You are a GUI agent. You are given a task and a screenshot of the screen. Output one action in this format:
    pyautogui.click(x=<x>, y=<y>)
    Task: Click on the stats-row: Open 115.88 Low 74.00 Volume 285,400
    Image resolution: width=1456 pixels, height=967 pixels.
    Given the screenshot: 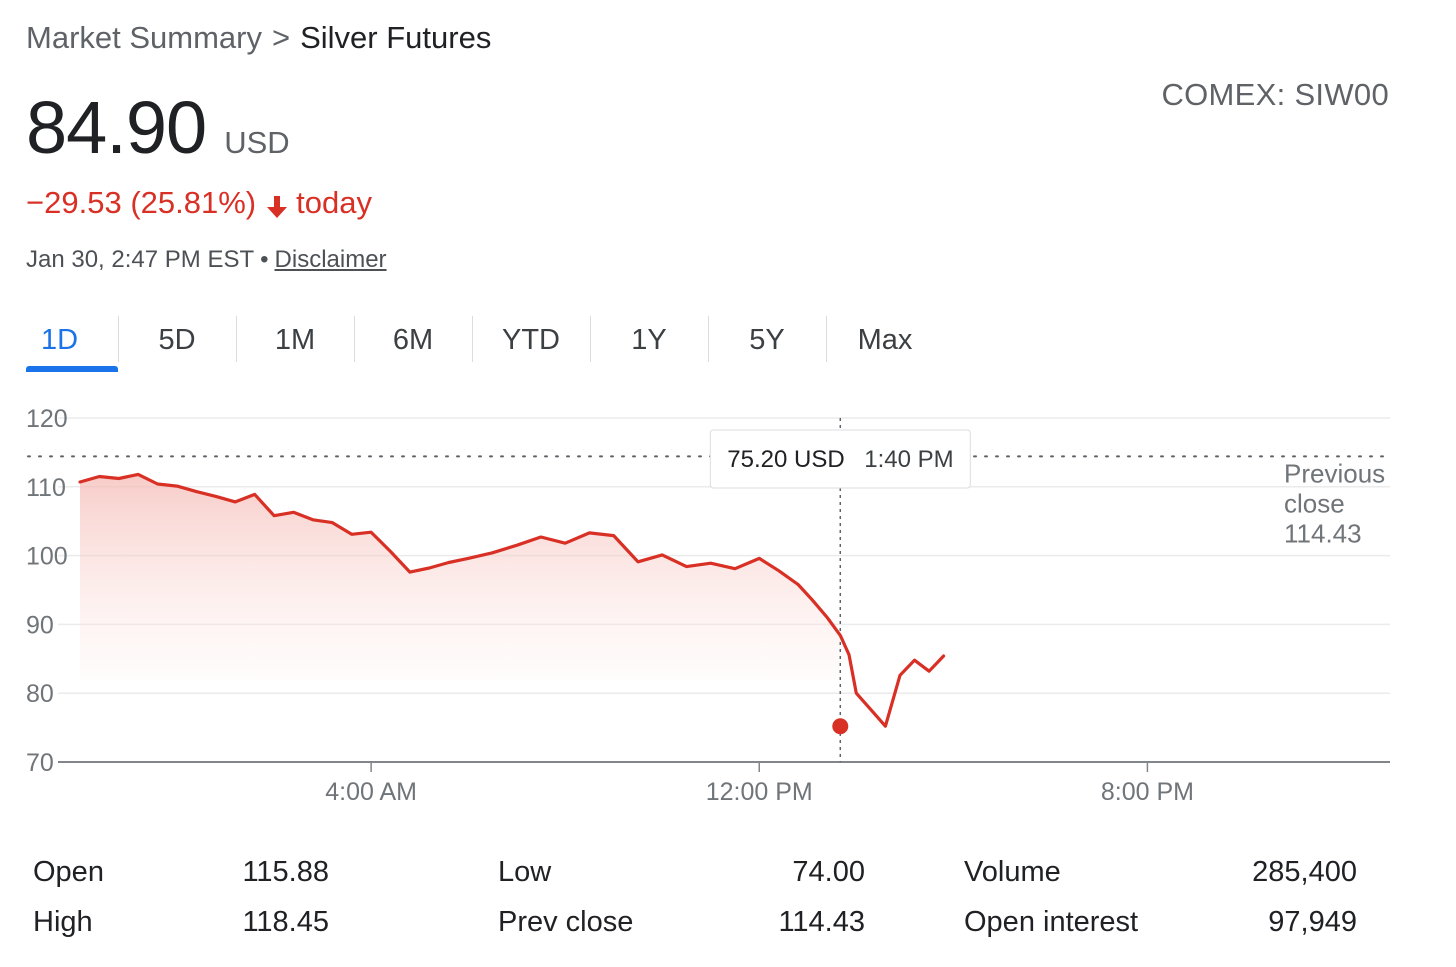 What is the action you would take?
    pyautogui.click(x=698, y=877)
    